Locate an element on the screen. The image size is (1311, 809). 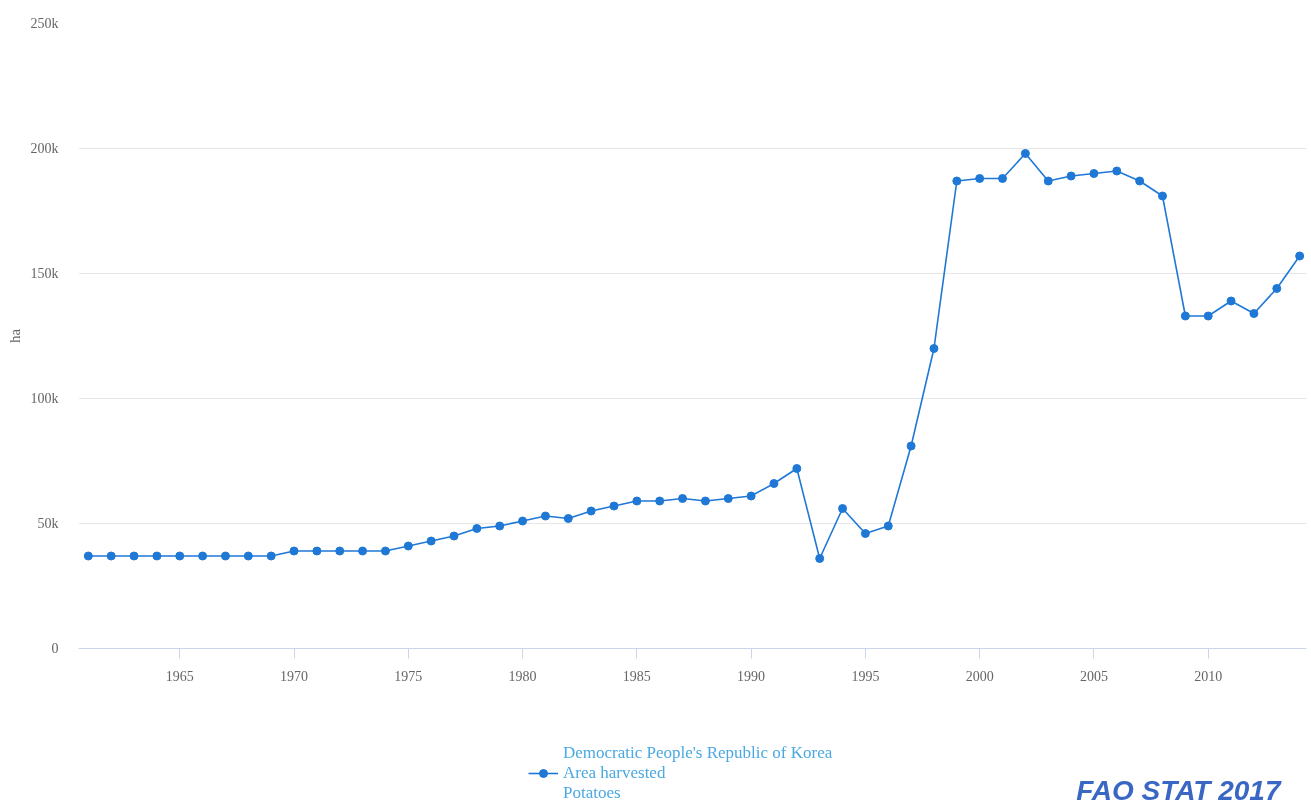
x-tick-label: 1965 is located at coordinates (179, 676).